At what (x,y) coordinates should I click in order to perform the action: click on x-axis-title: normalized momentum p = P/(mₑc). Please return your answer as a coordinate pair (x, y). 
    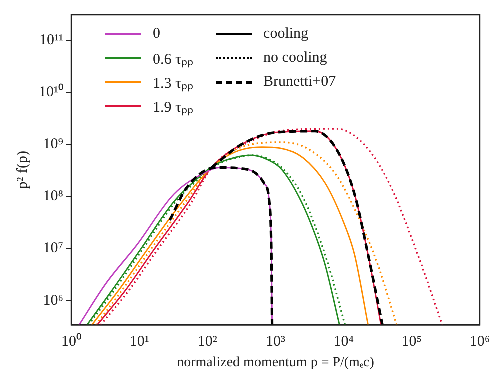
    Looking at the image, I should click on (276, 362).